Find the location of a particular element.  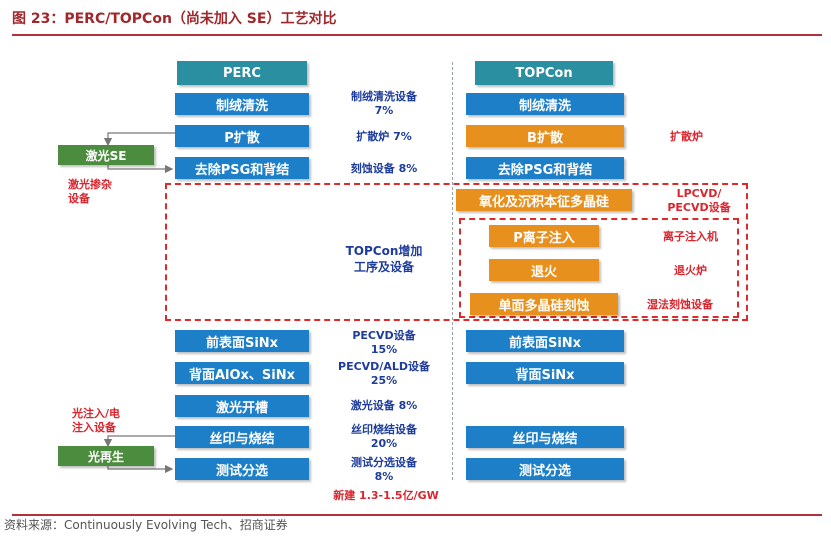

topcon-equipment-anneal-furnace: 退火炉 is located at coordinates (690, 270).